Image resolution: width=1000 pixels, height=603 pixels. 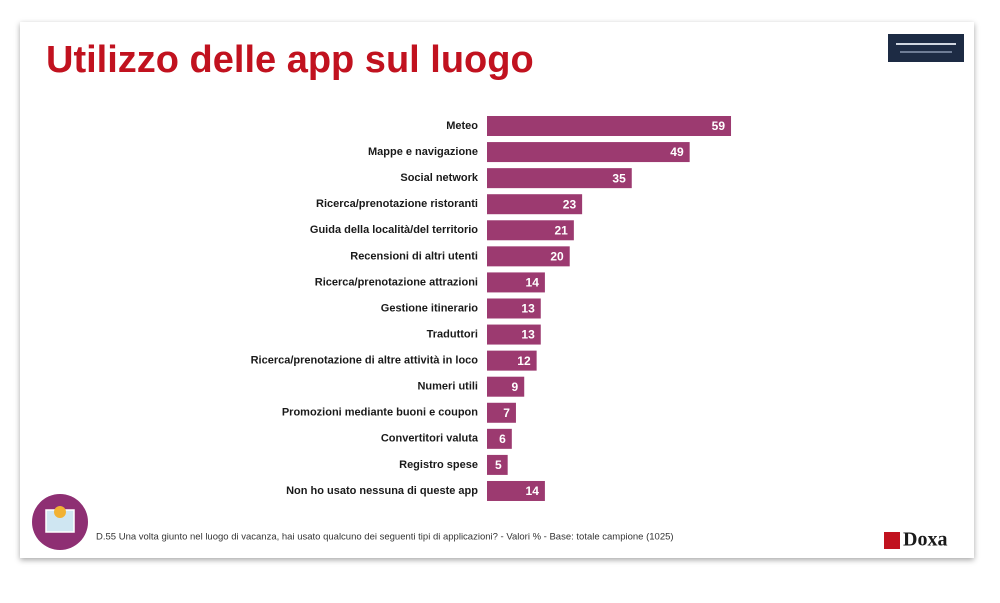 I want to click on data-label: 5, so click(x=498, y=465).